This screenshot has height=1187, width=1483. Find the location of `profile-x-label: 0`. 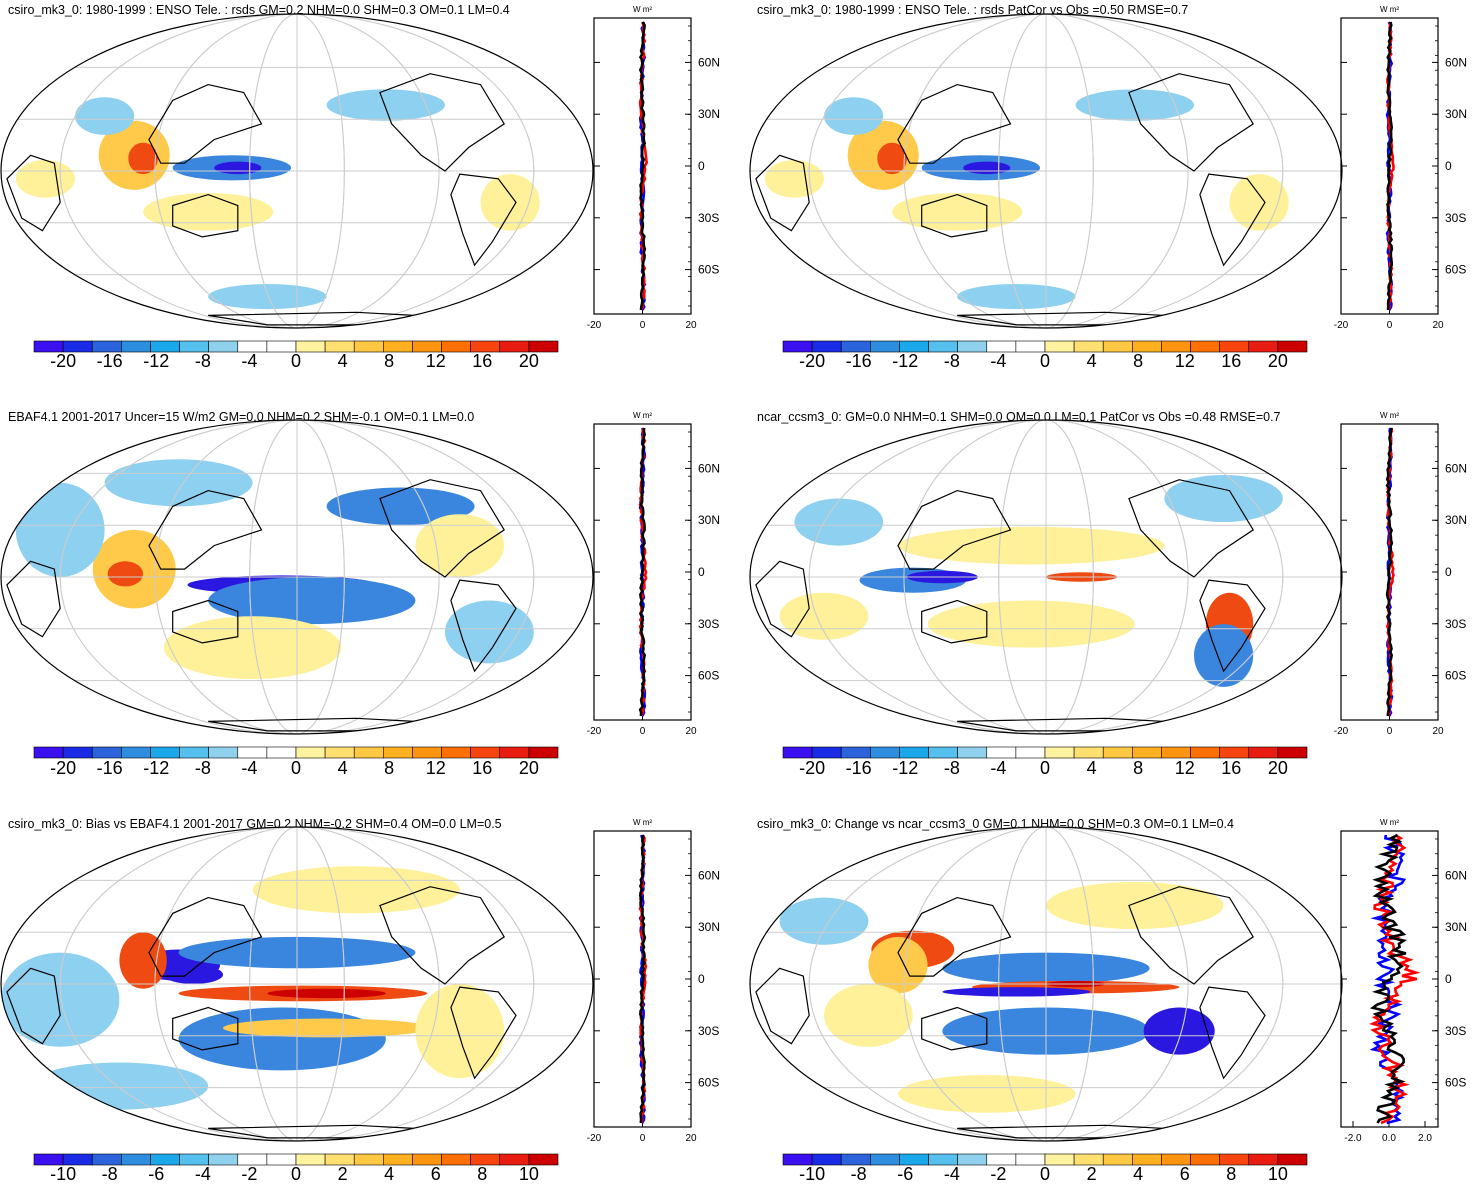

profile-x-label: 0 is located at coordinates (1390, 731).